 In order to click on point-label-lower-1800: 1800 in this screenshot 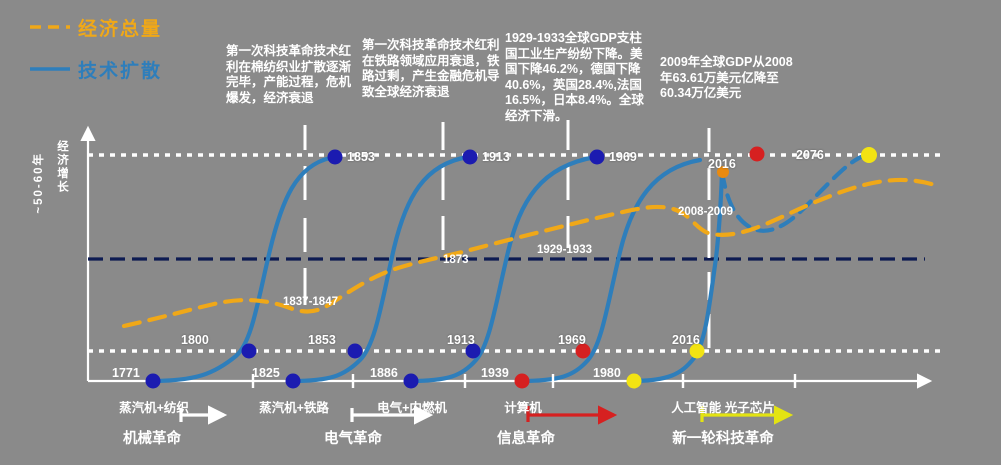, I will do `click(195, 340)`.